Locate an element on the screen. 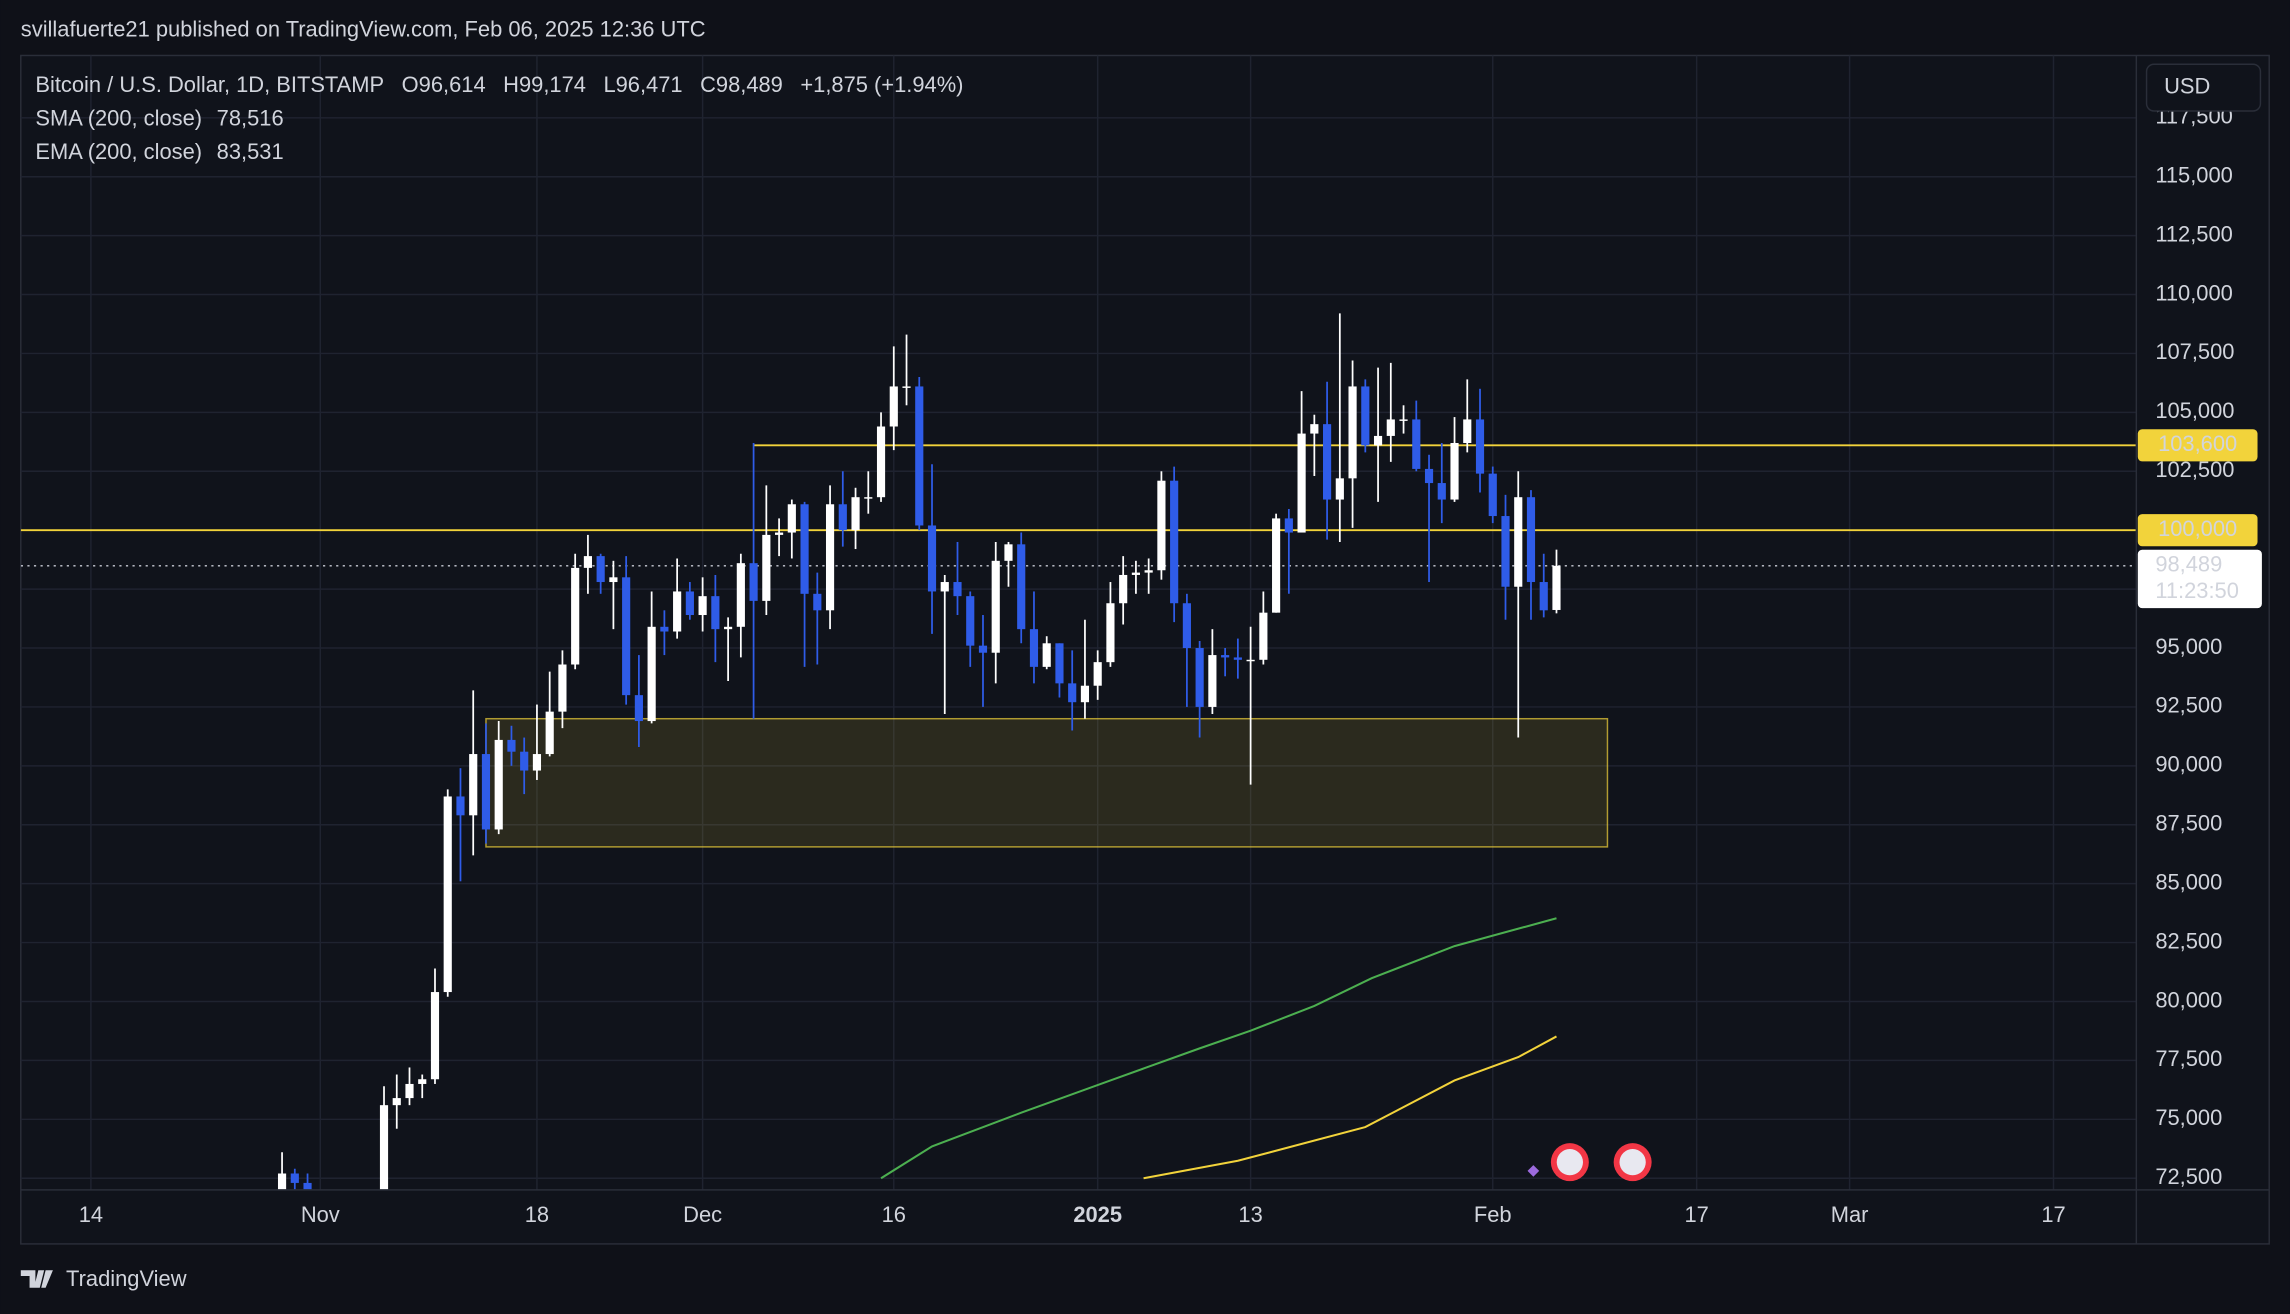 The height and width of the screenshot is (1314, 2290). y-tick-label: 85,000 is located at coordinates (2188, 881).